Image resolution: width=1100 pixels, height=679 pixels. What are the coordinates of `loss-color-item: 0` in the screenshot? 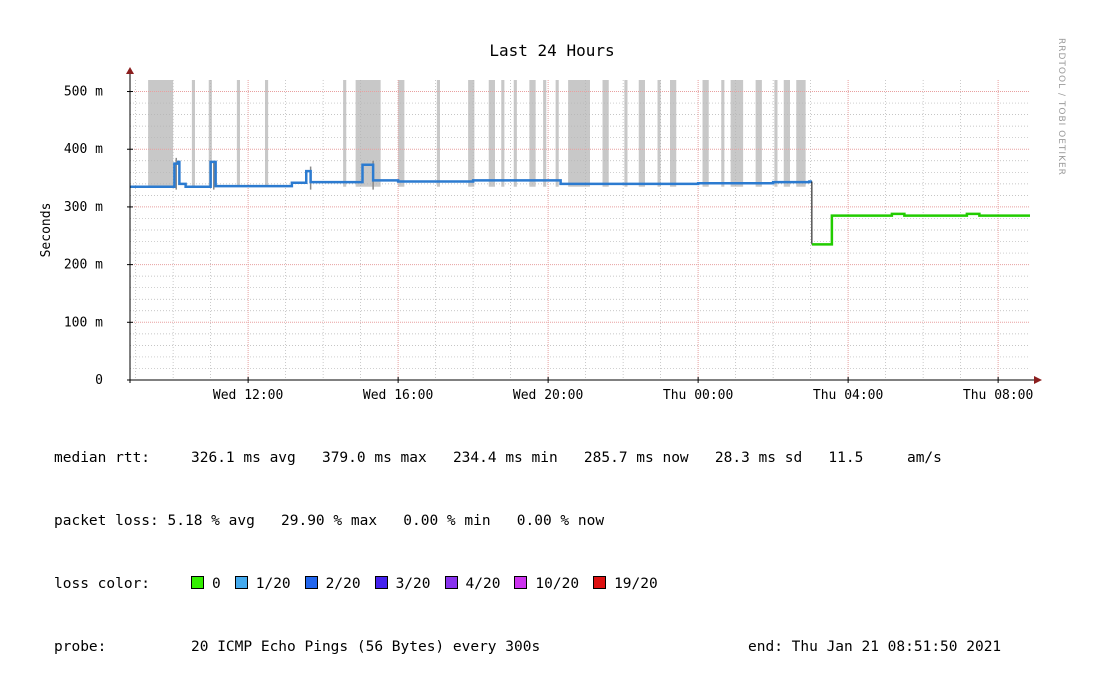 It's located at (206, 584).